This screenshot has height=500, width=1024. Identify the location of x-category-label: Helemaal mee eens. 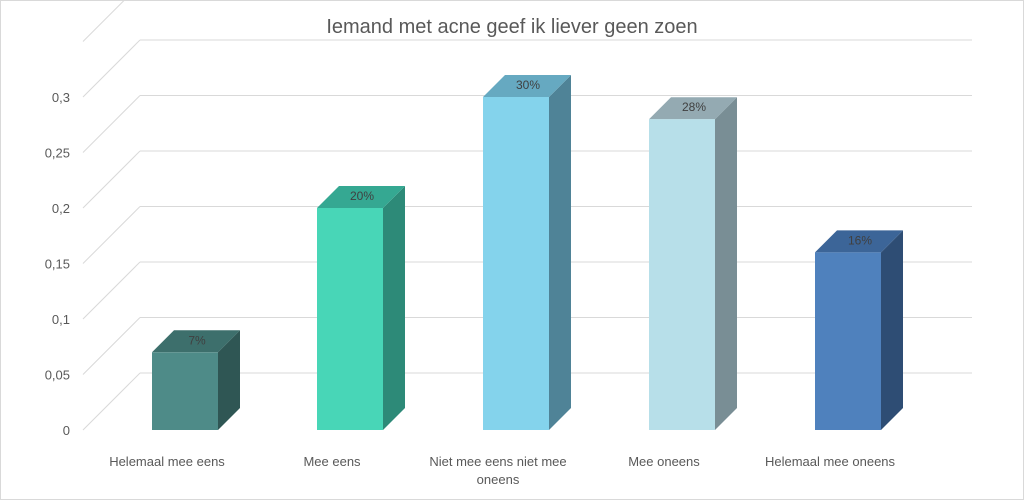
(167, 461).